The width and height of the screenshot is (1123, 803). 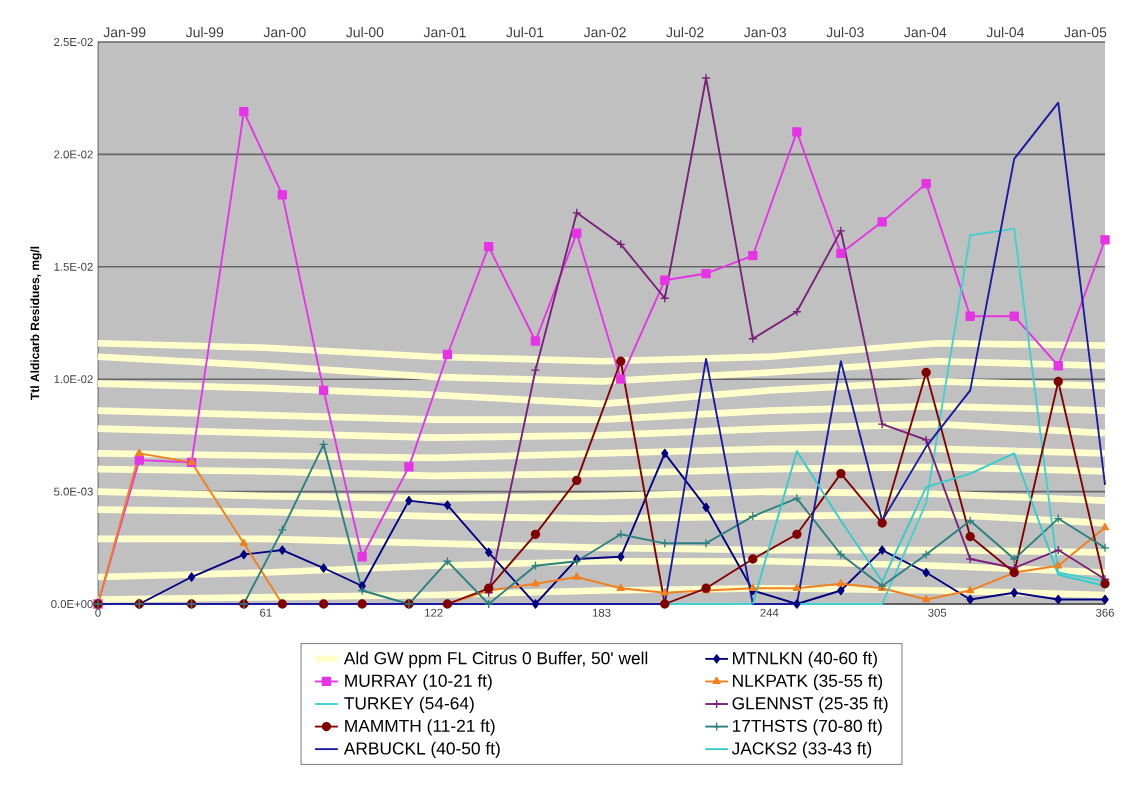 I want to click on x2-tick-label: Jul-00, so click(x=365, y=32).